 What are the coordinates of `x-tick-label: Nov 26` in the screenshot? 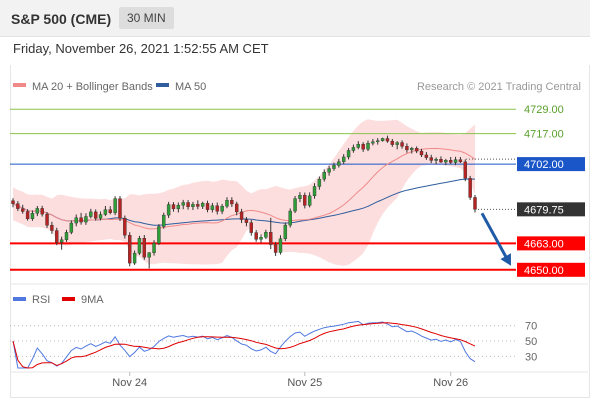 It's located at (450, 383).